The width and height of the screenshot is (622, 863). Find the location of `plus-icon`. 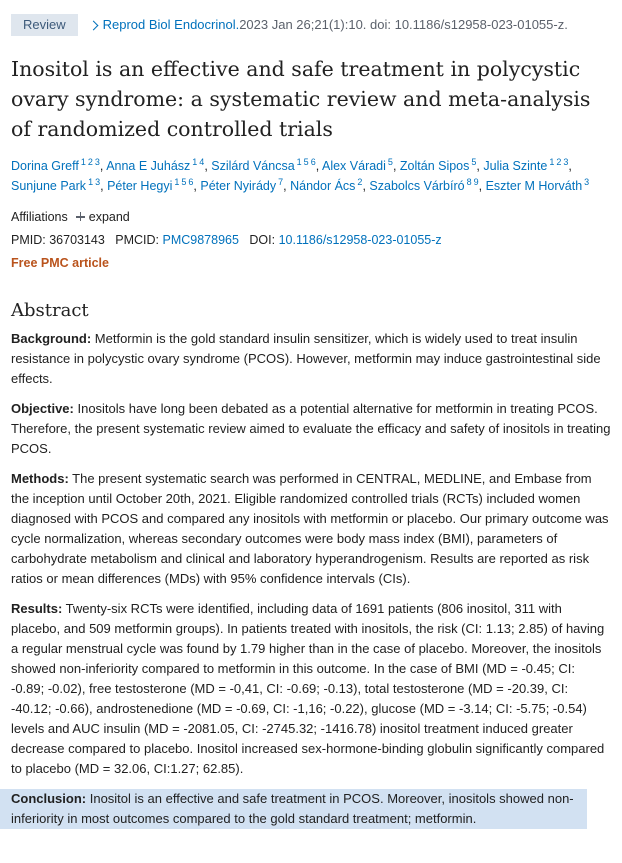

plus-icon is located at coordinates (80, 216).